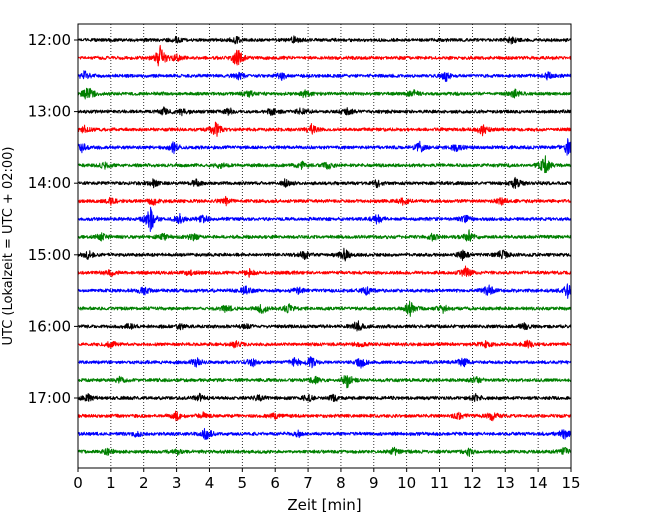  Describe the element at coordinates (49, 255) in the screenshot. I see `y-tick-label: 15:00` at that location.